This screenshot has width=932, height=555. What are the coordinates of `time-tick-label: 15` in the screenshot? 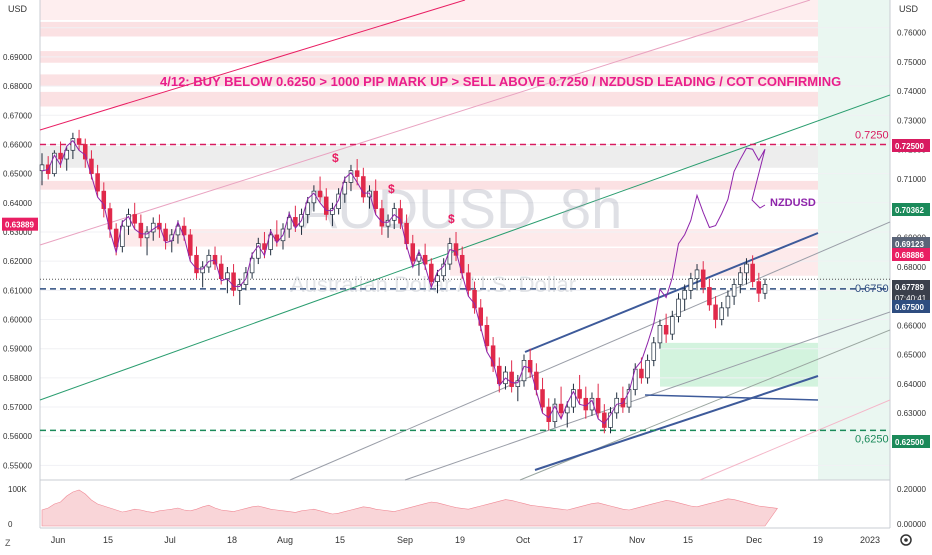 It's located at (340, 540).